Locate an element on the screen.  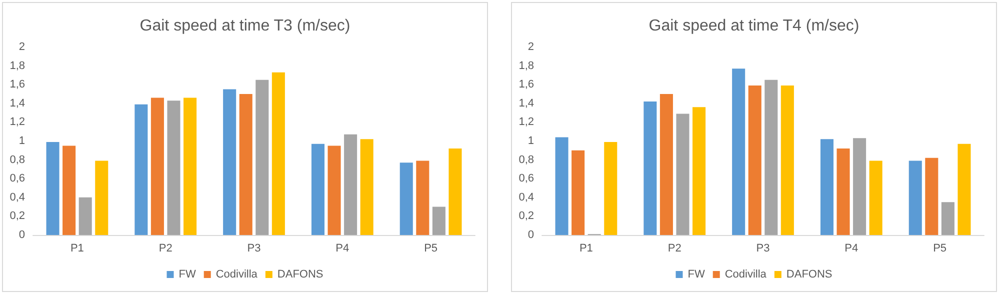
chart-title: Gait speed at time T4 (m/sec) is located at coordinates (754, 26).